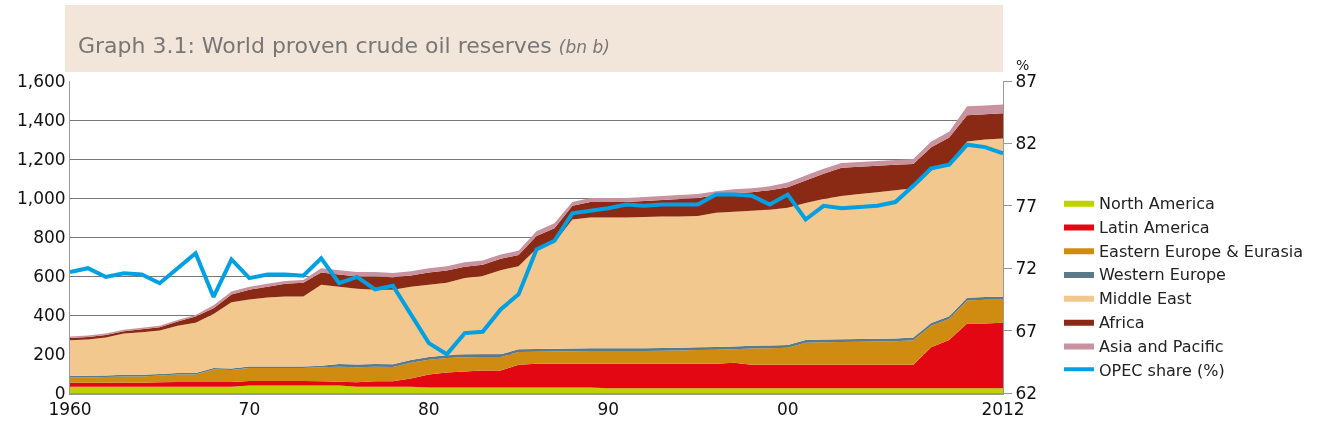 The height and width of the screenshot is (432, 1343). I want to click on legend-label: Asia and Pacific, so click(1161, 346).